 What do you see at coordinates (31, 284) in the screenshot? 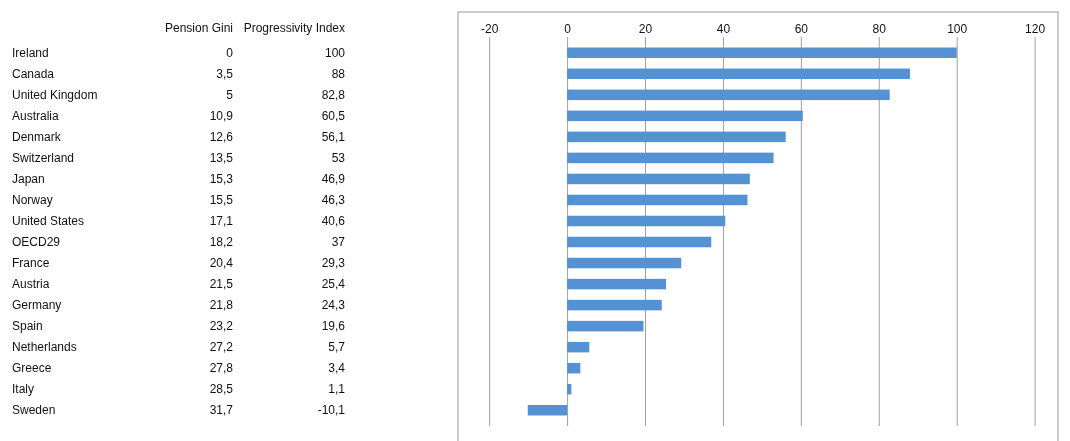
I see `category-label: Austria` at bounding box center [31, 284].